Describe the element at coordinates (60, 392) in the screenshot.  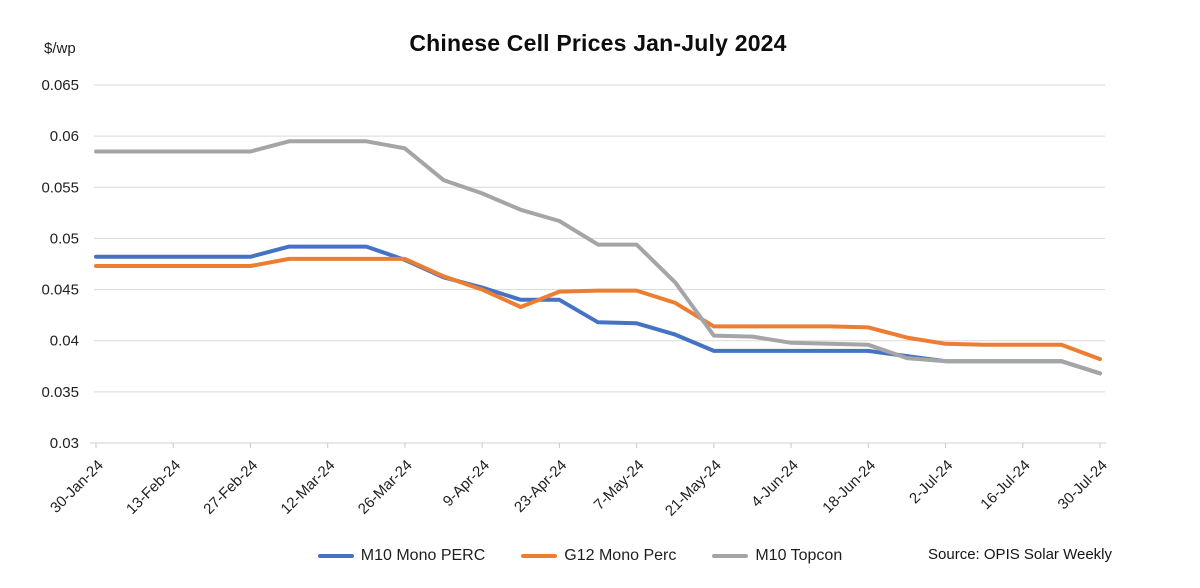
I see `y-tick-label: 0.035` at that location.